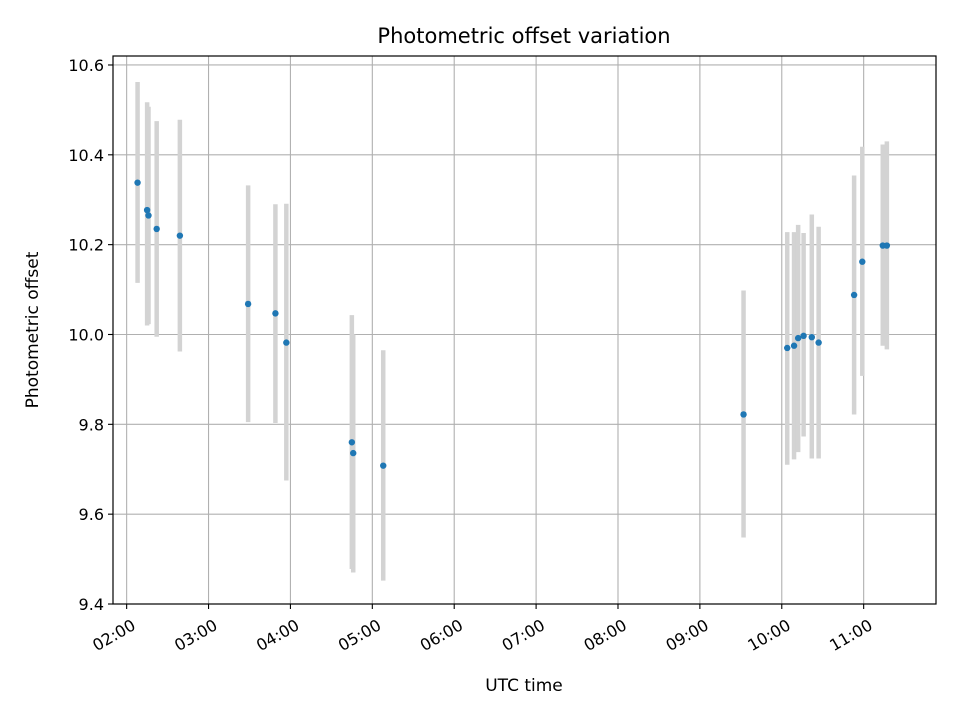 The image size is (960, 720). What do you see at coordinates (86, 155) in the screenshot?
I see `y-tick-label: 10.4` at bounding box center [86, 155].